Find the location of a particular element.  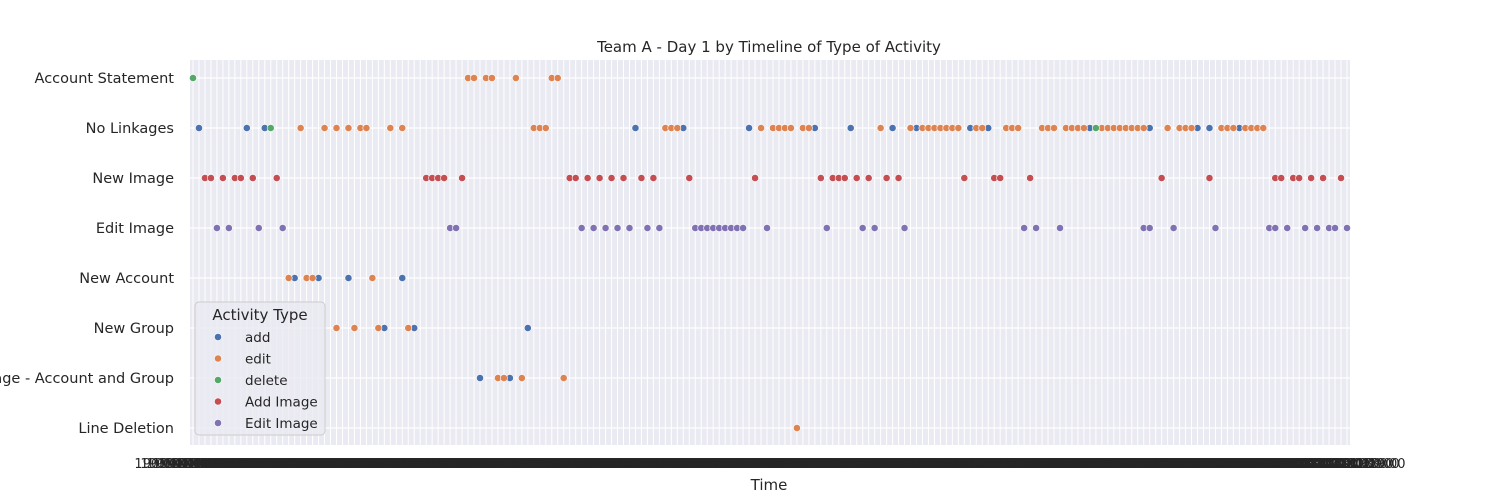

legend-items: add edit delete Add Image Edit Image is located at coordinates (266, 381).